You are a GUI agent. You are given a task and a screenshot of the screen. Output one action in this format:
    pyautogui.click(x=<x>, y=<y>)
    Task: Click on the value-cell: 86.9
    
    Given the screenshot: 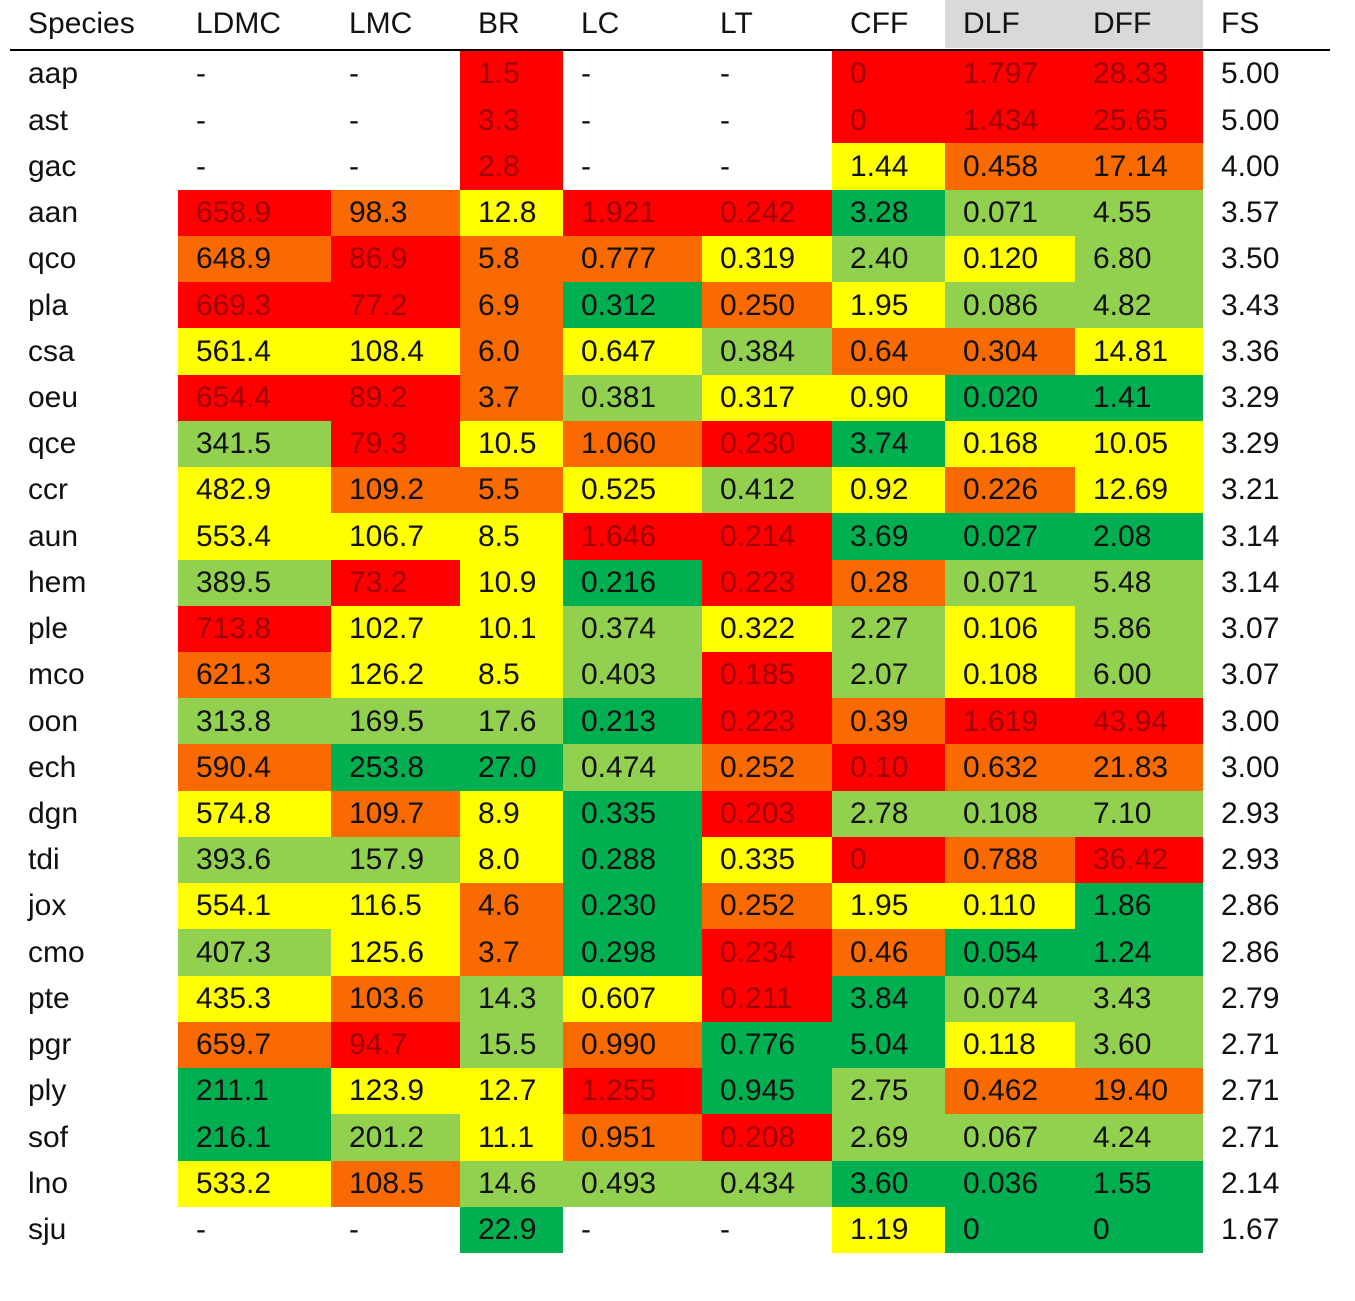 What is the action you would take?
    pyautogui.click(x=395, y=259)
    